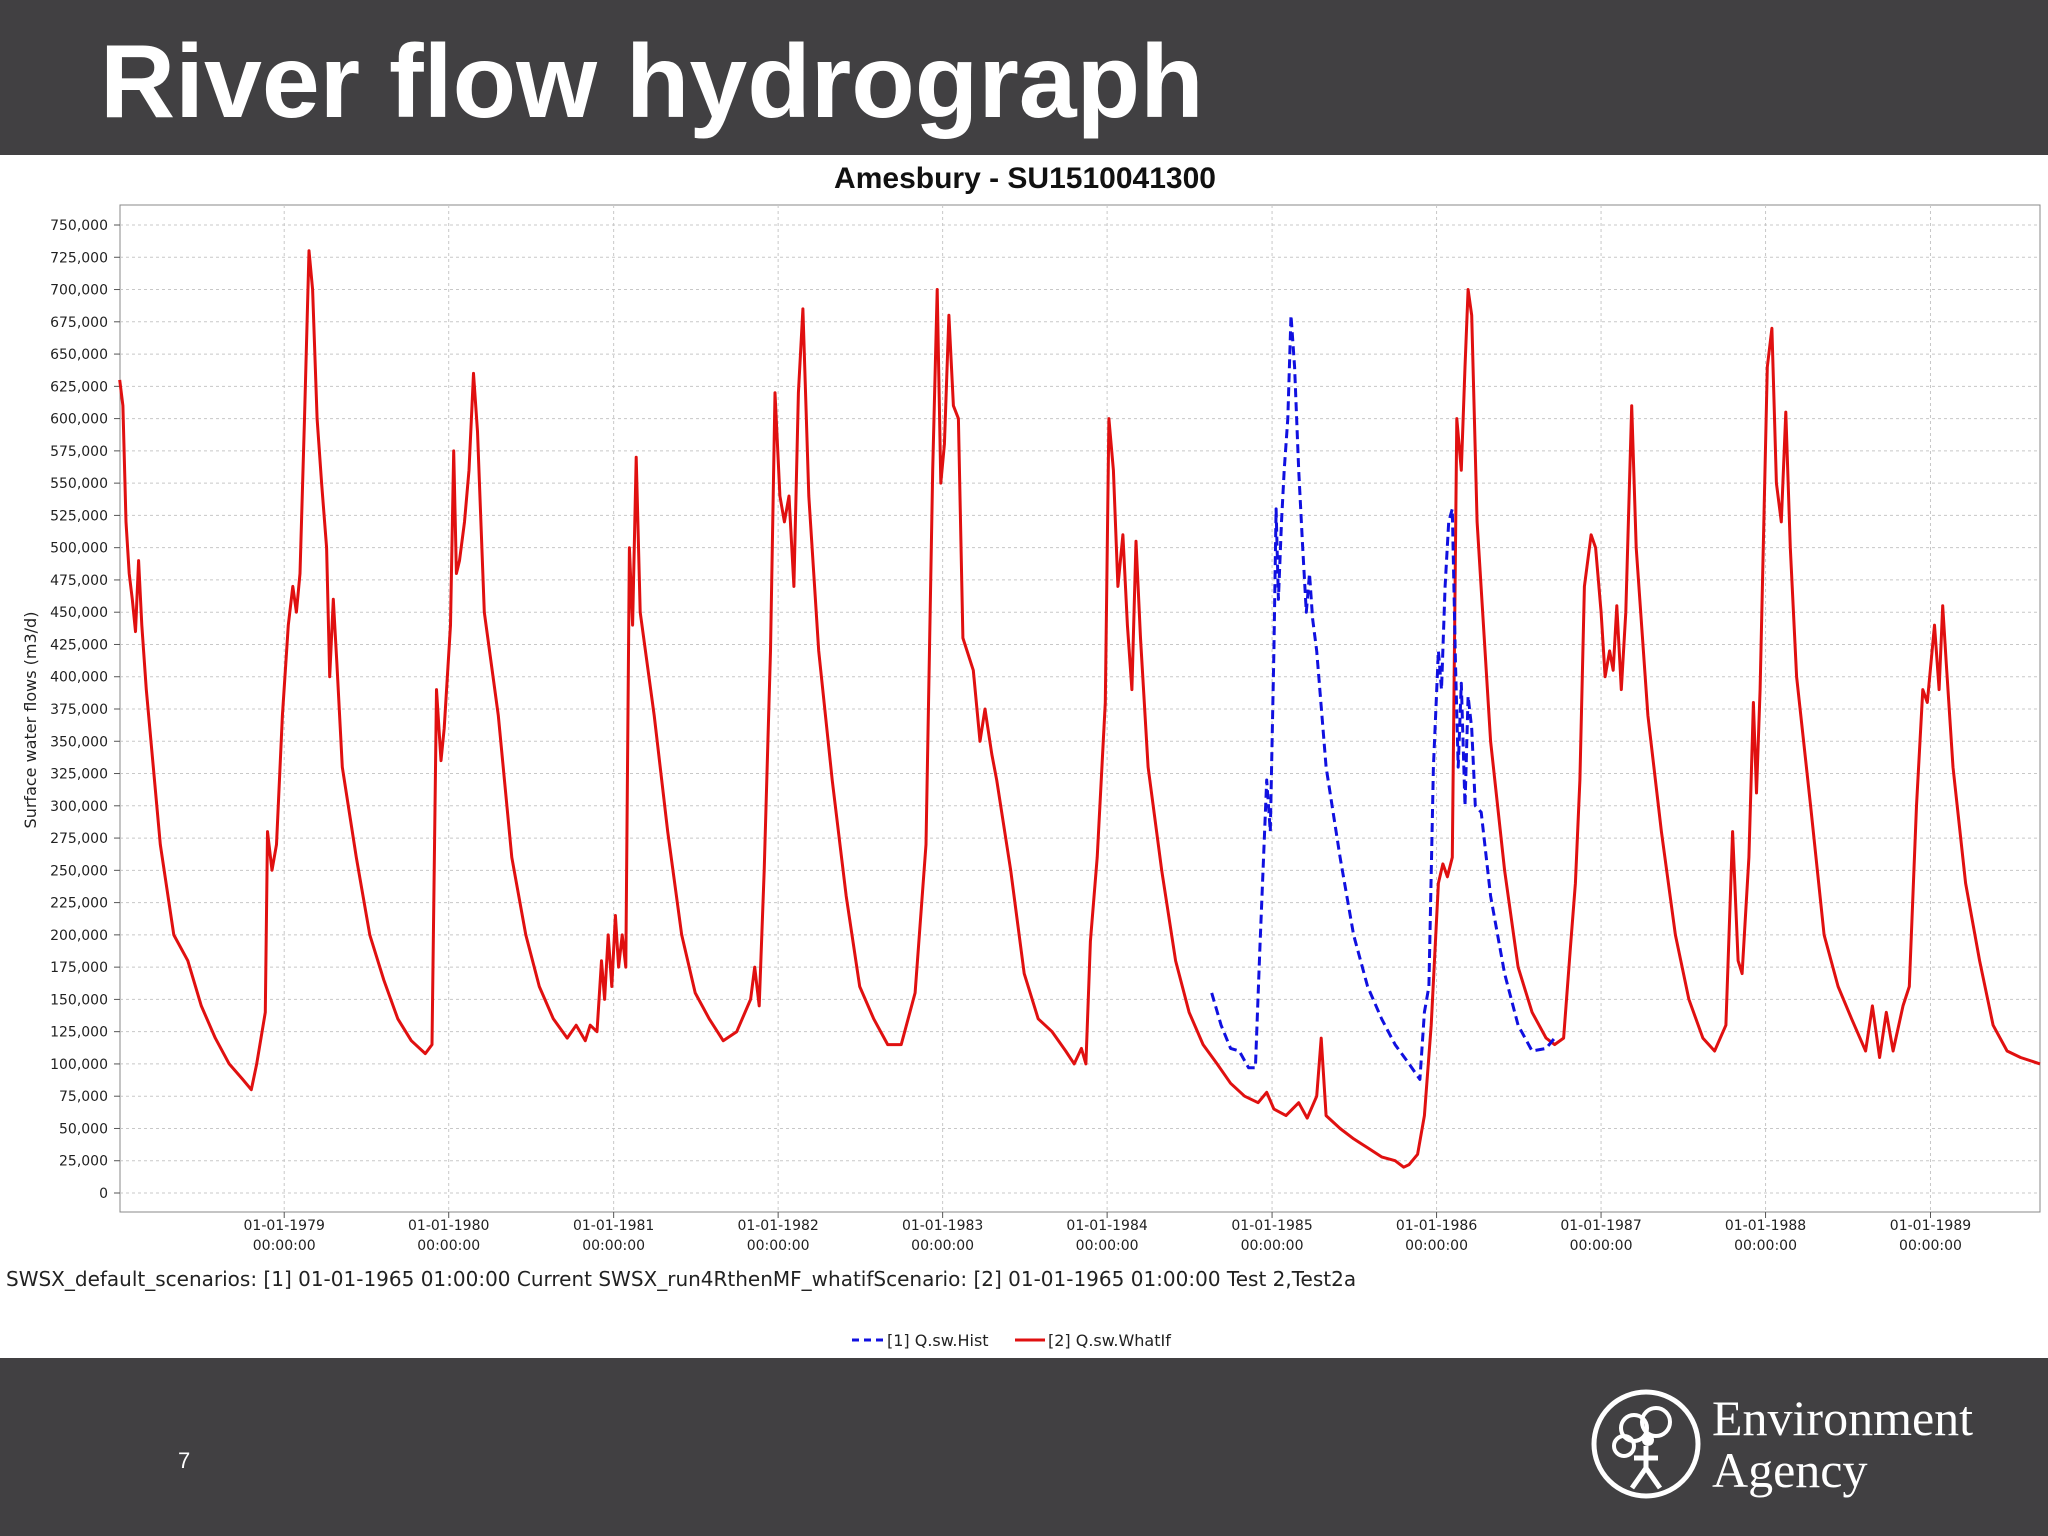  What do you see at coordinates (652, 82) in the screenshot?
I see `slide-title: River flow hydrograph` at bounding box center [652, 82].